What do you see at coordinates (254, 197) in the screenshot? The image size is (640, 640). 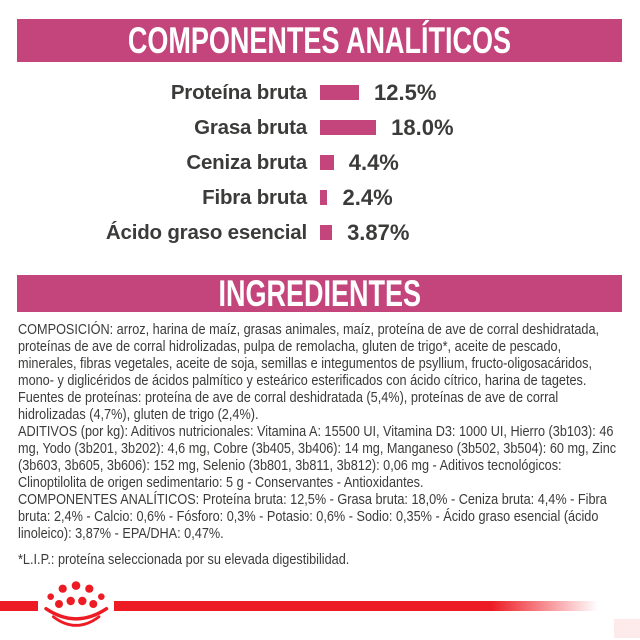 I see `nutrient-label: Fibra bruta` at bounding box center [254, 197].